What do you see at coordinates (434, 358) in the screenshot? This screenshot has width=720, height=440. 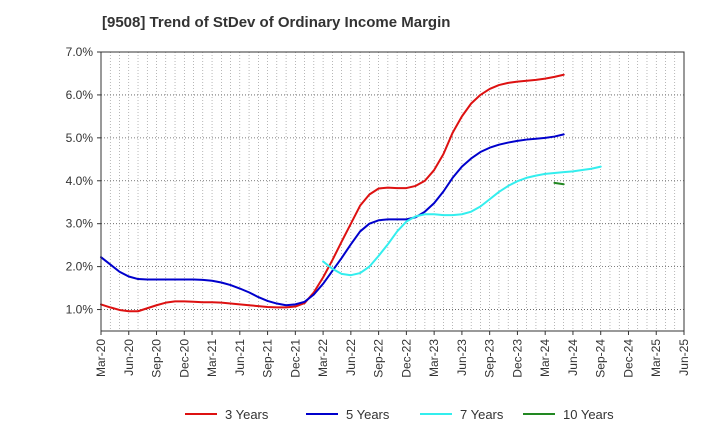 I see `x-tick-label: Mar-23` at bounding box center [434, 358].